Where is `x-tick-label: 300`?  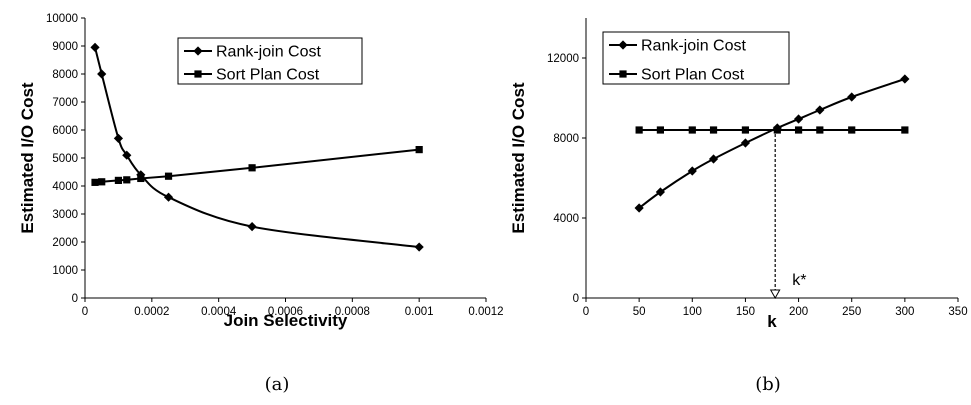 x-tick-label: 300 is located at coordinates (904, 312).